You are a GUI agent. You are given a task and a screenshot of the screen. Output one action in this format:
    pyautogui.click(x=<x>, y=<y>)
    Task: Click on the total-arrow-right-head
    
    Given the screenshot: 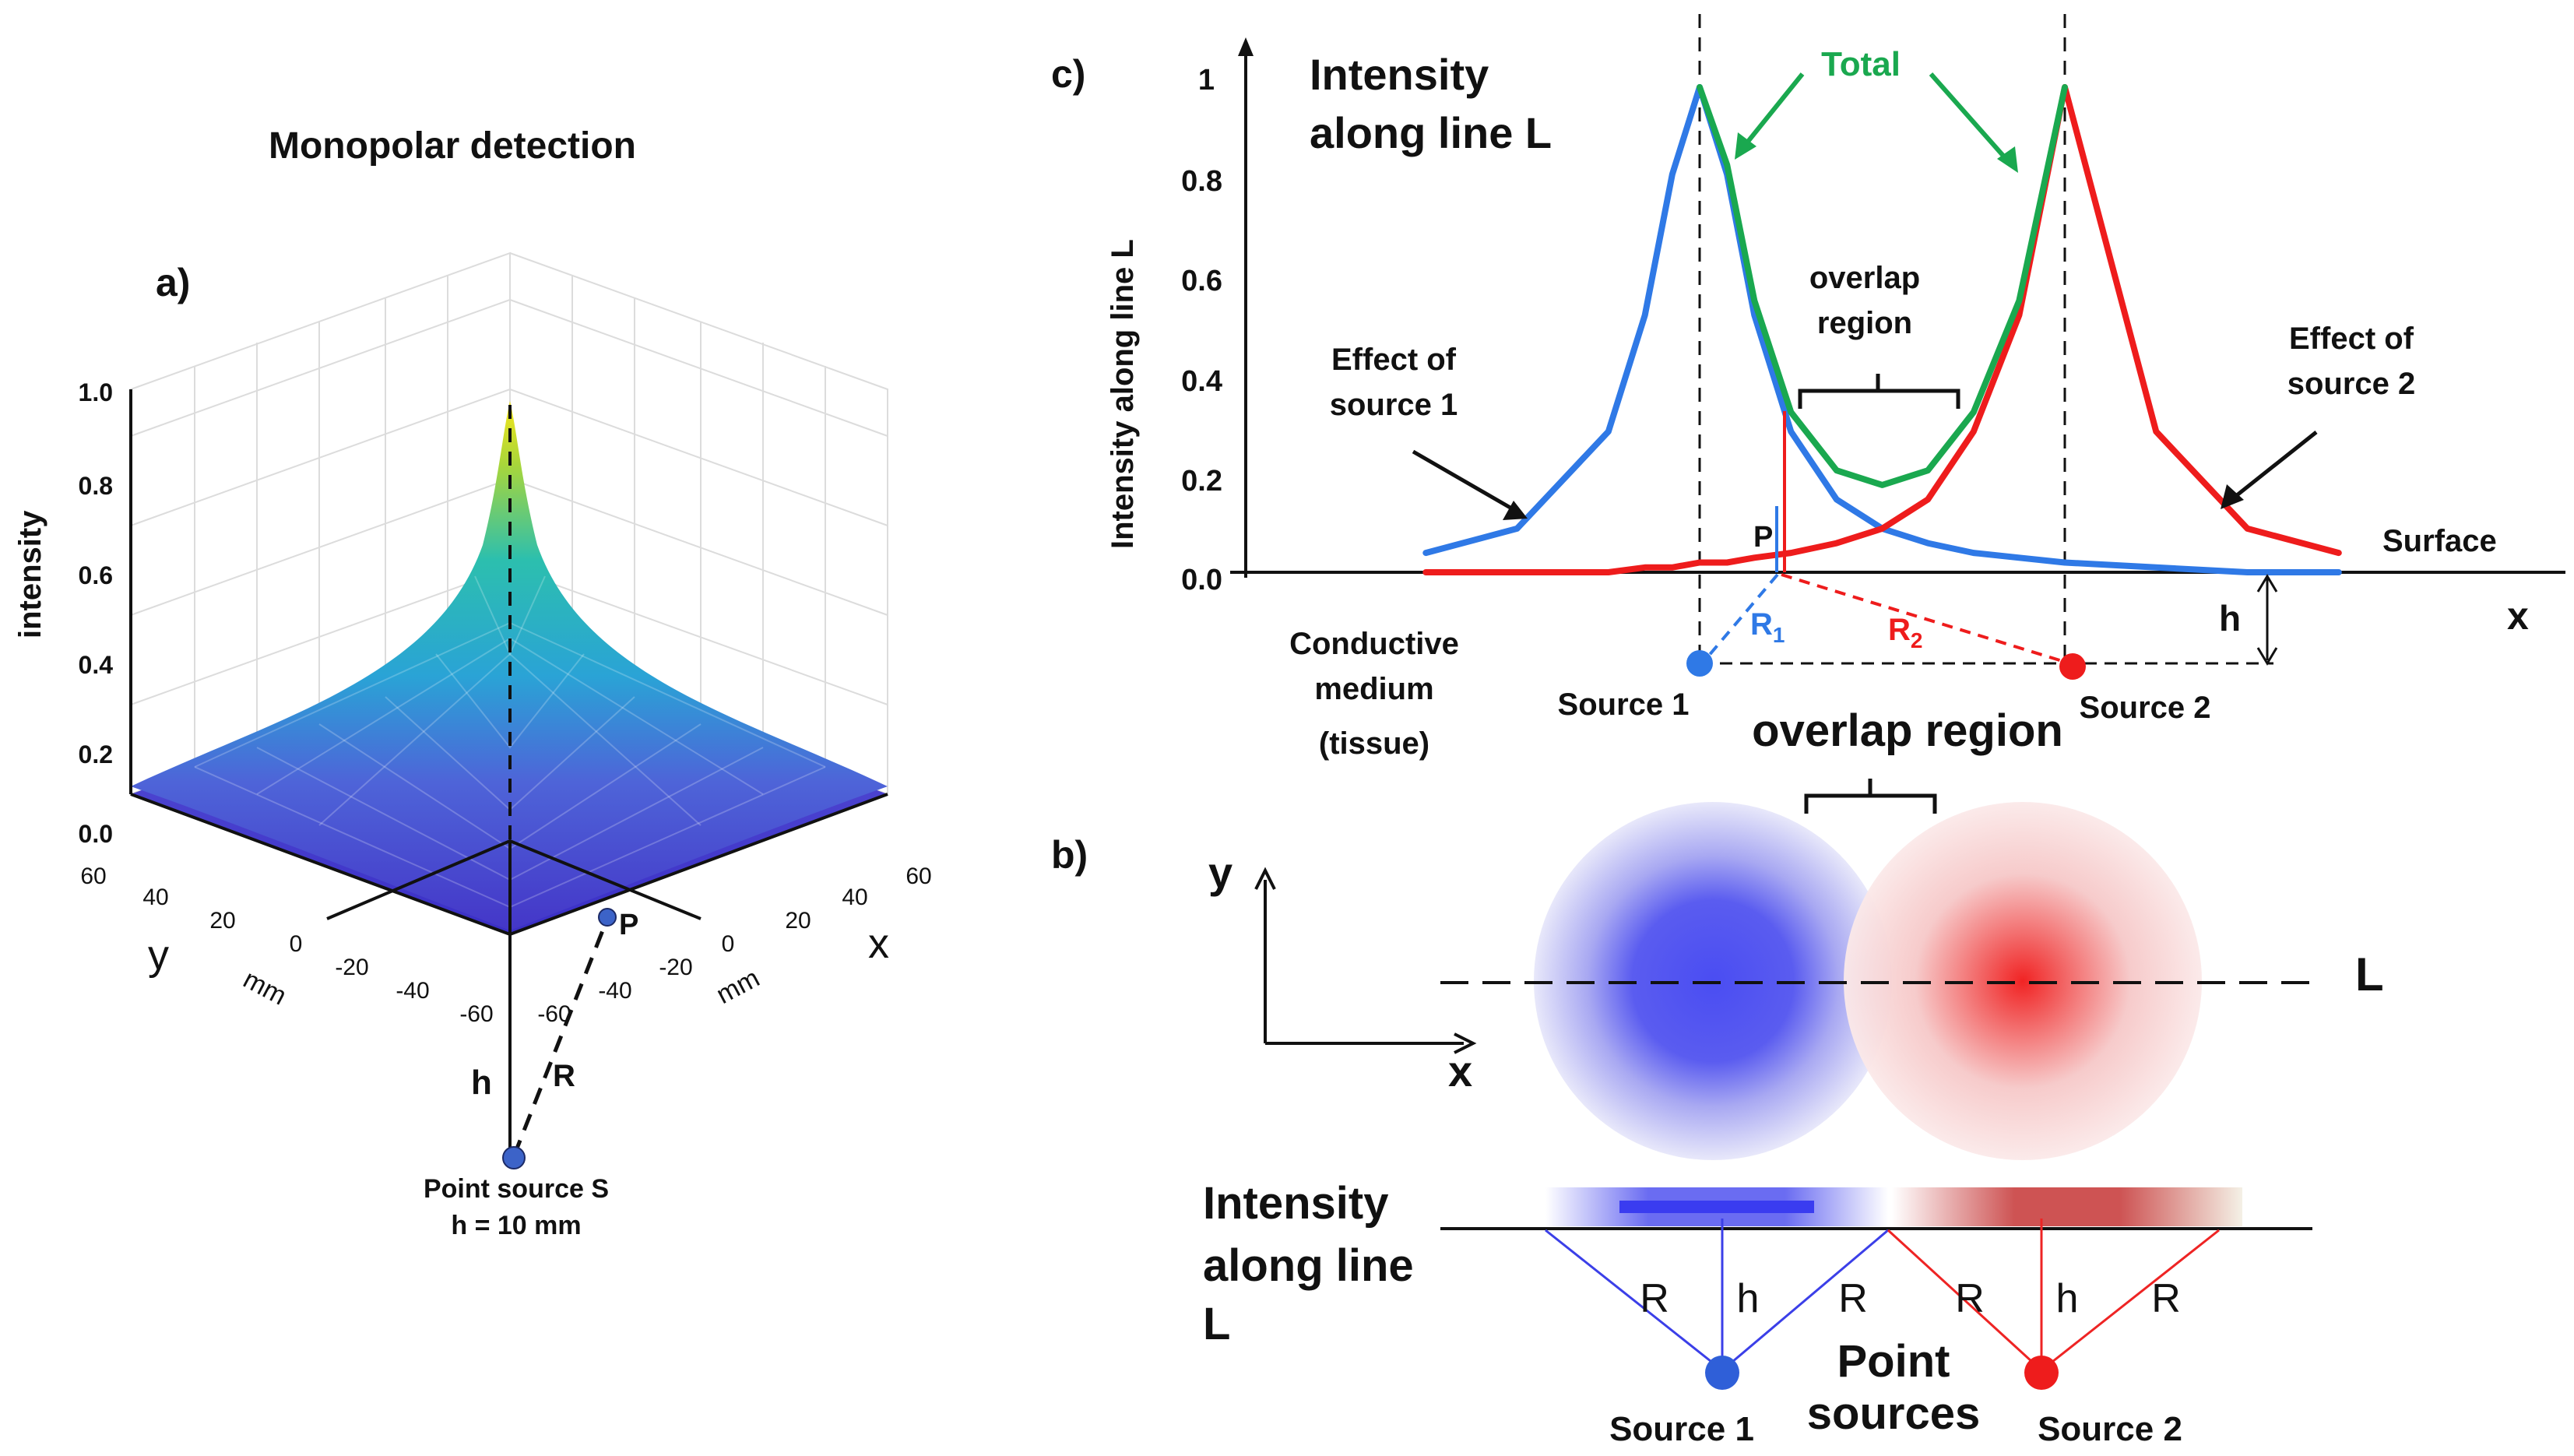 What is the action you would take?
    pyautogui.click(x=2007, y=159)
    